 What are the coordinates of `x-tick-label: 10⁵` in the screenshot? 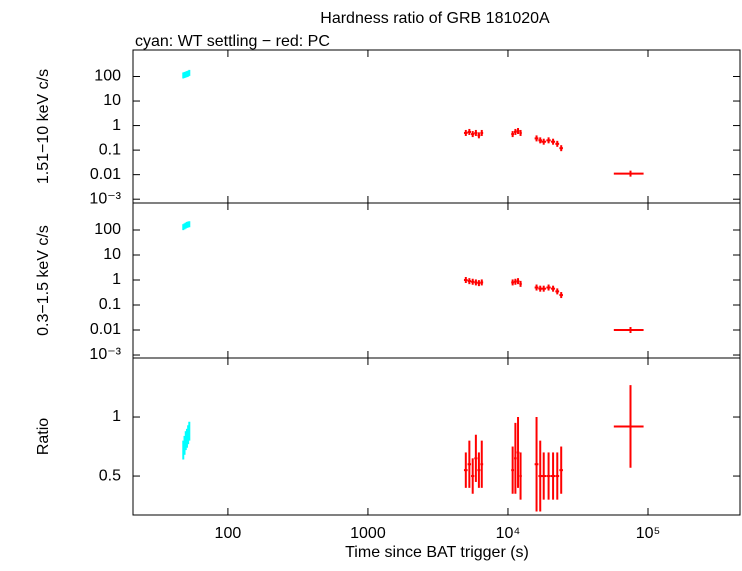 It's located at (648, 533).